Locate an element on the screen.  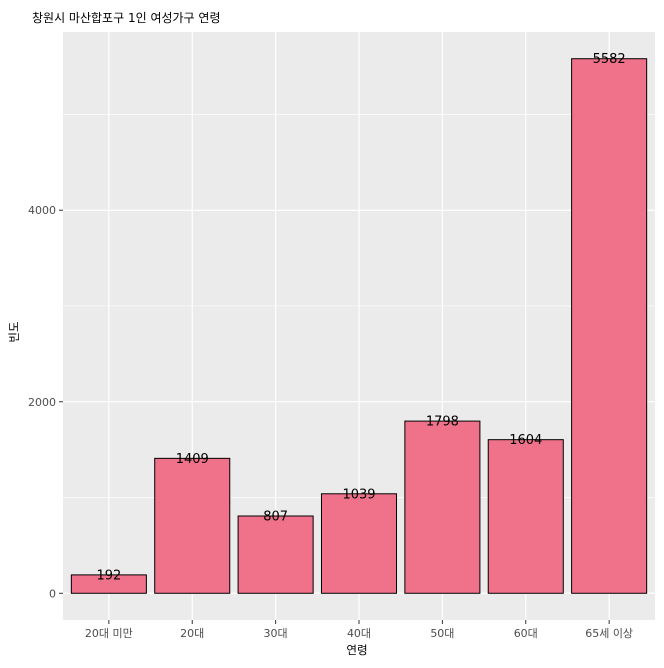
x-tick-label: 30대 is located at coordinates (276, 633).